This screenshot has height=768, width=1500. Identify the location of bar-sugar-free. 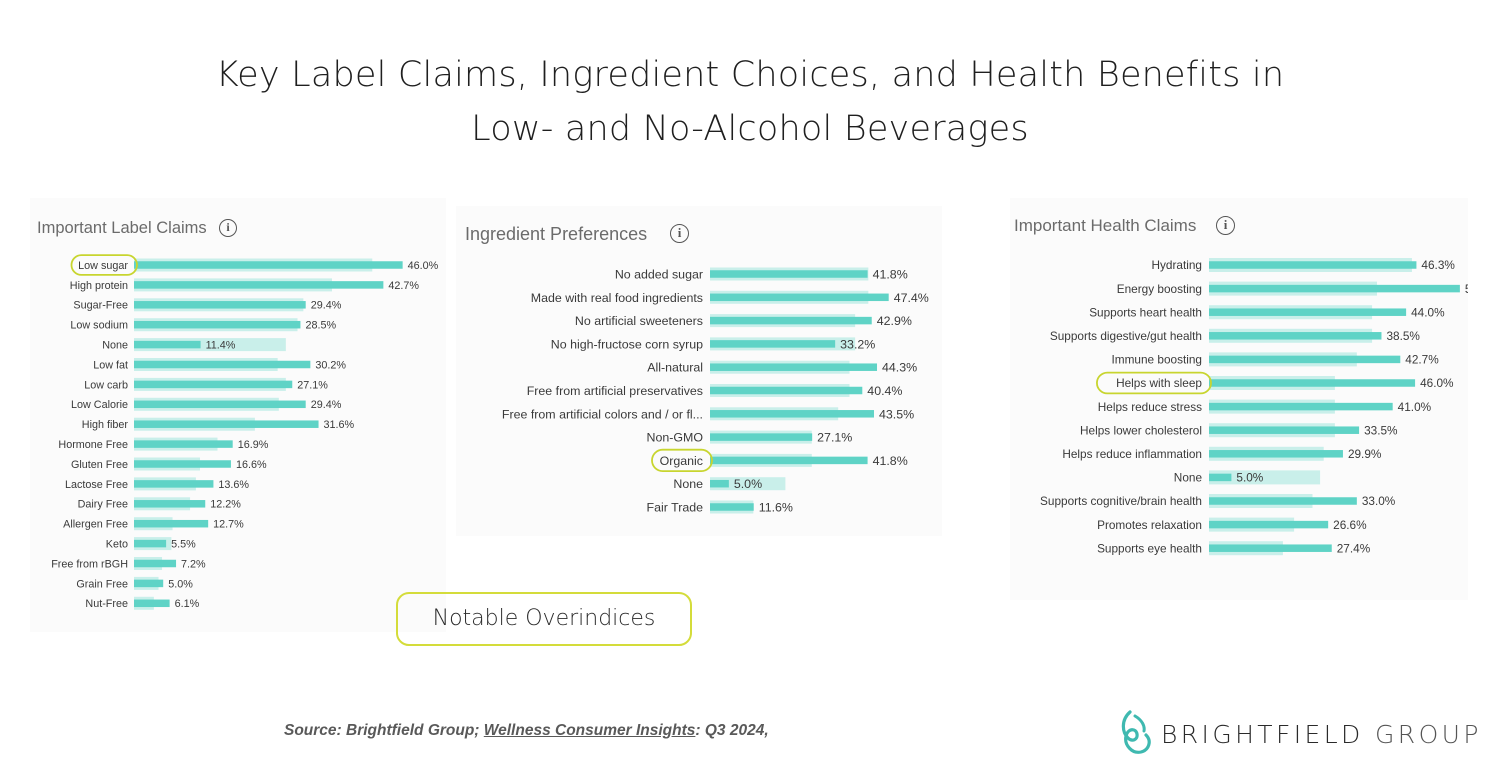
(220, 305).